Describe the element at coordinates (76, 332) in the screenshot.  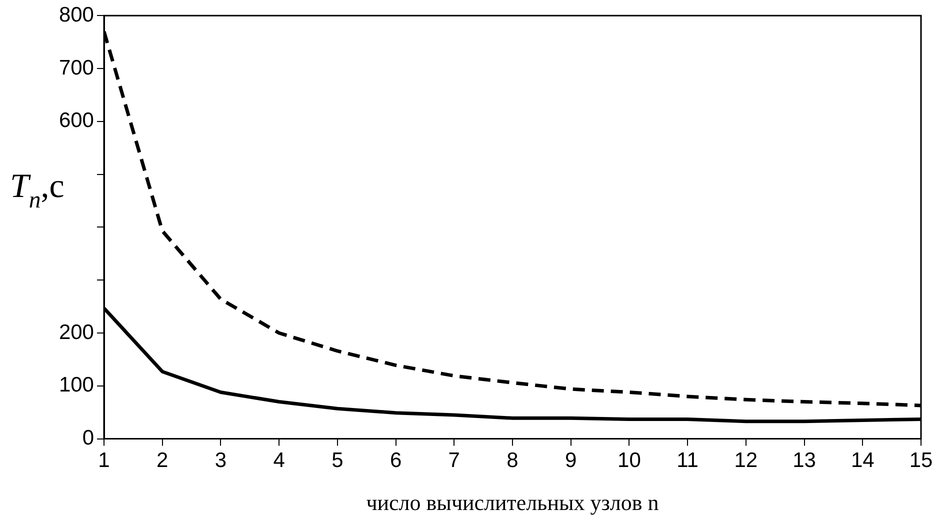
I see `y-tick-label: 200` at that location.